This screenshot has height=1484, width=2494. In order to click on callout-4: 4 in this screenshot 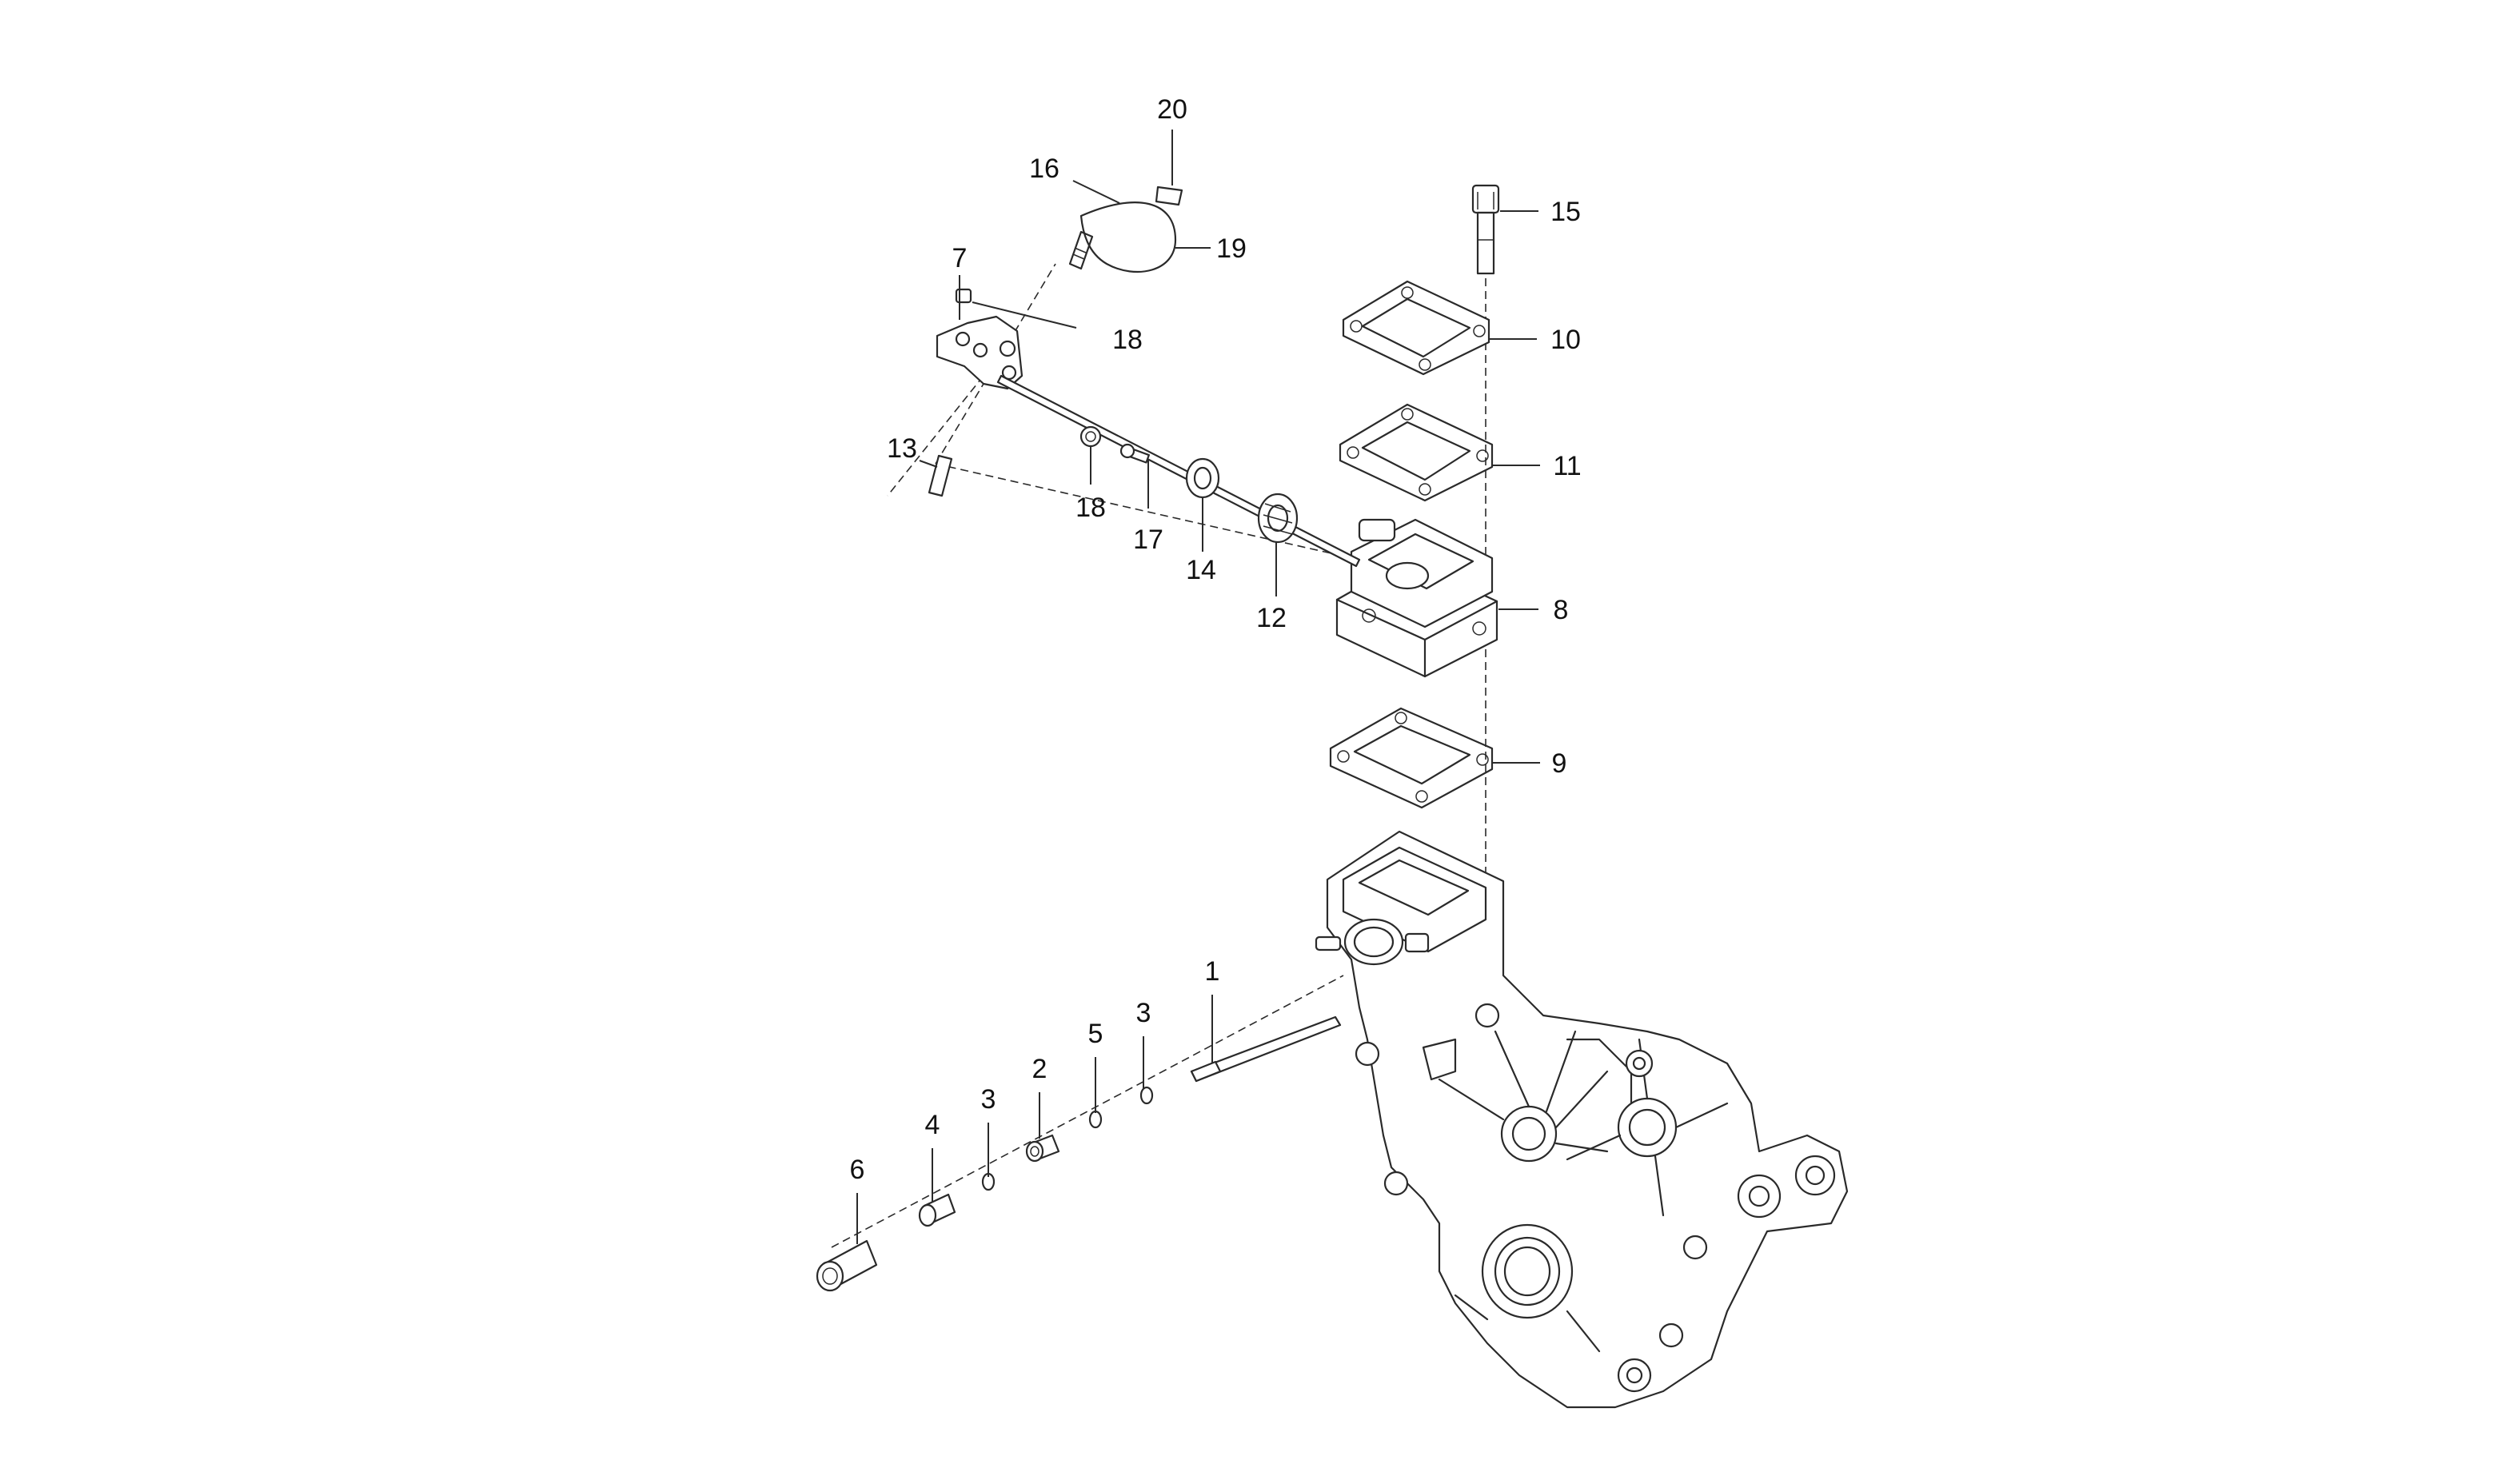, I will do `click(932, 1125)`.